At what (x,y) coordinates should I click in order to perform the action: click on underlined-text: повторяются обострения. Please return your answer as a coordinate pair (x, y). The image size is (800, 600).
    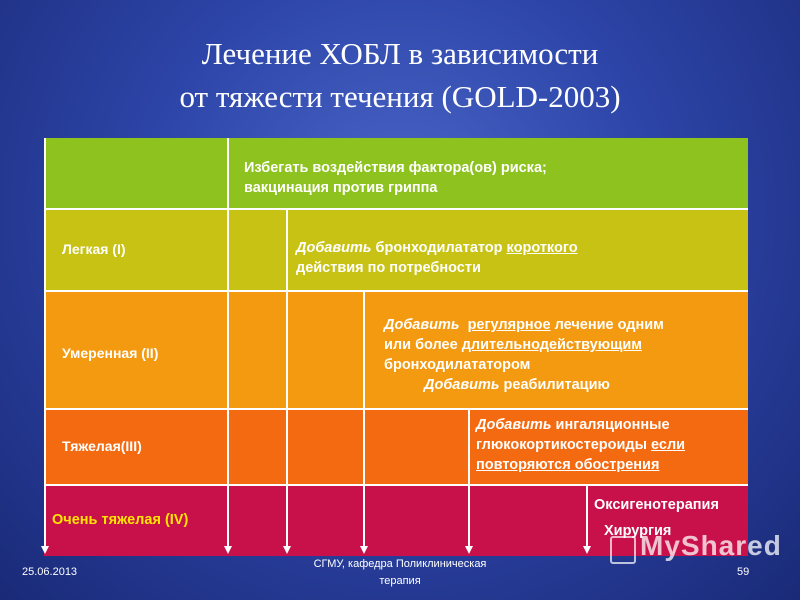
    Looking at the image, I should click on (568, 465).